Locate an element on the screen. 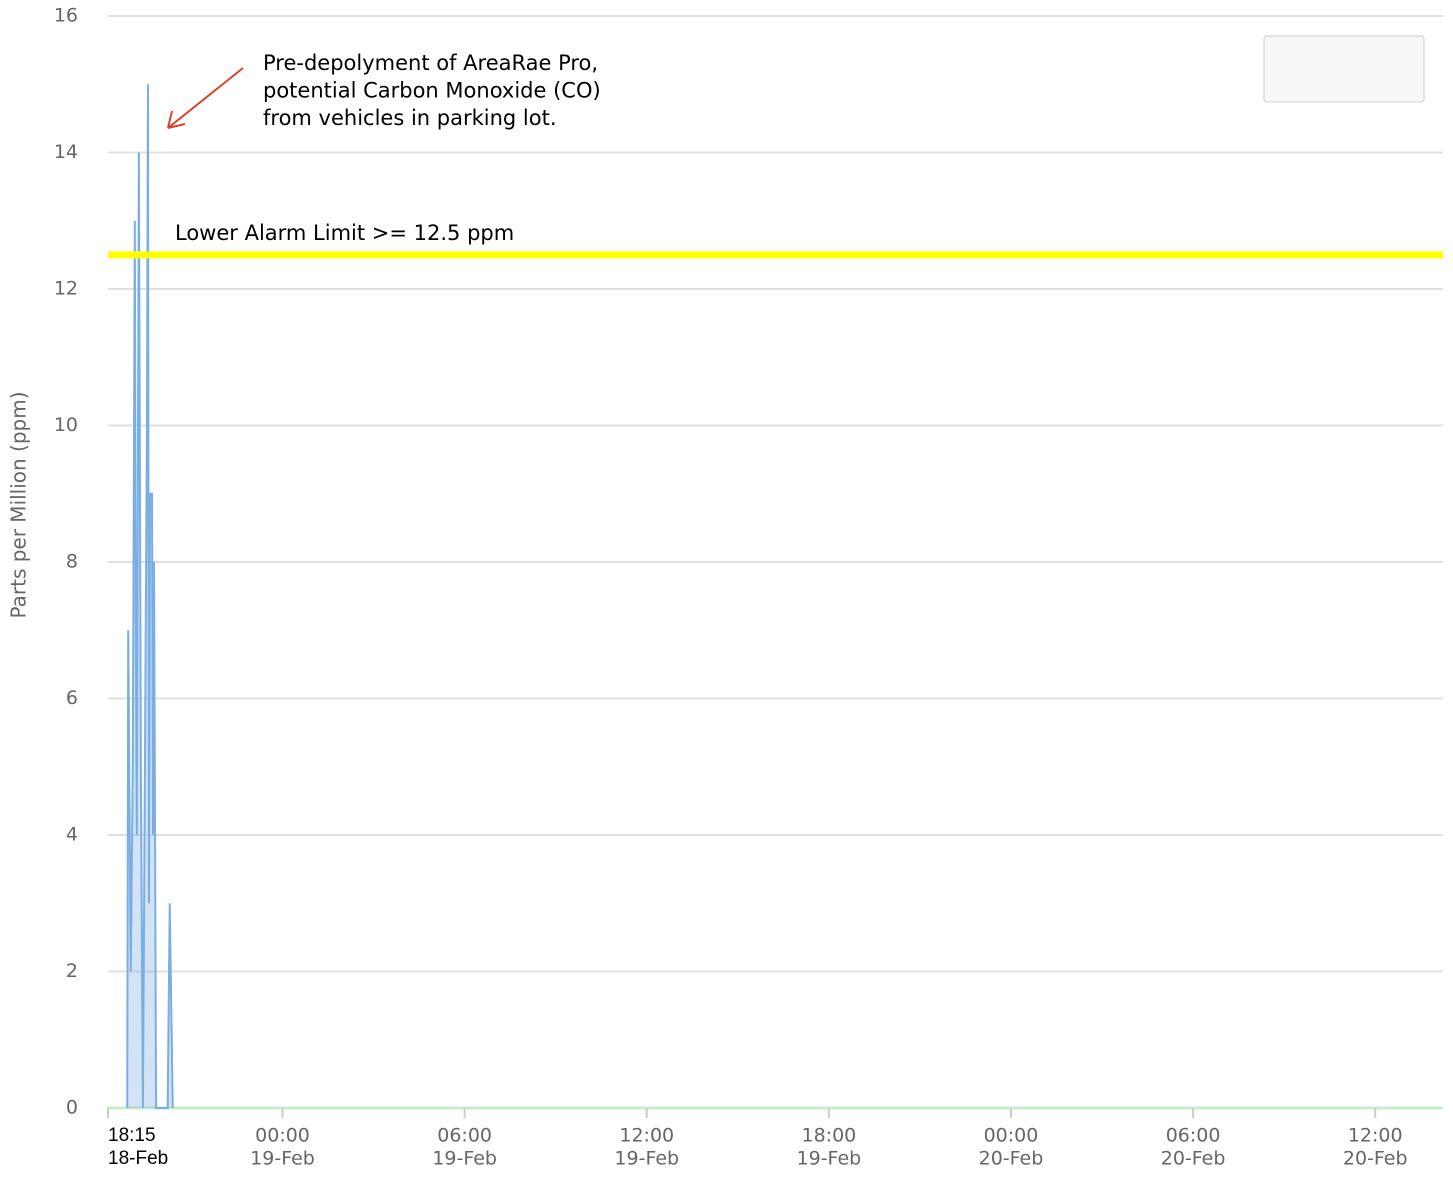 This screenshot has height=1180, width=1453. y-tick-label: 14 is located at coordinates (66, 152).